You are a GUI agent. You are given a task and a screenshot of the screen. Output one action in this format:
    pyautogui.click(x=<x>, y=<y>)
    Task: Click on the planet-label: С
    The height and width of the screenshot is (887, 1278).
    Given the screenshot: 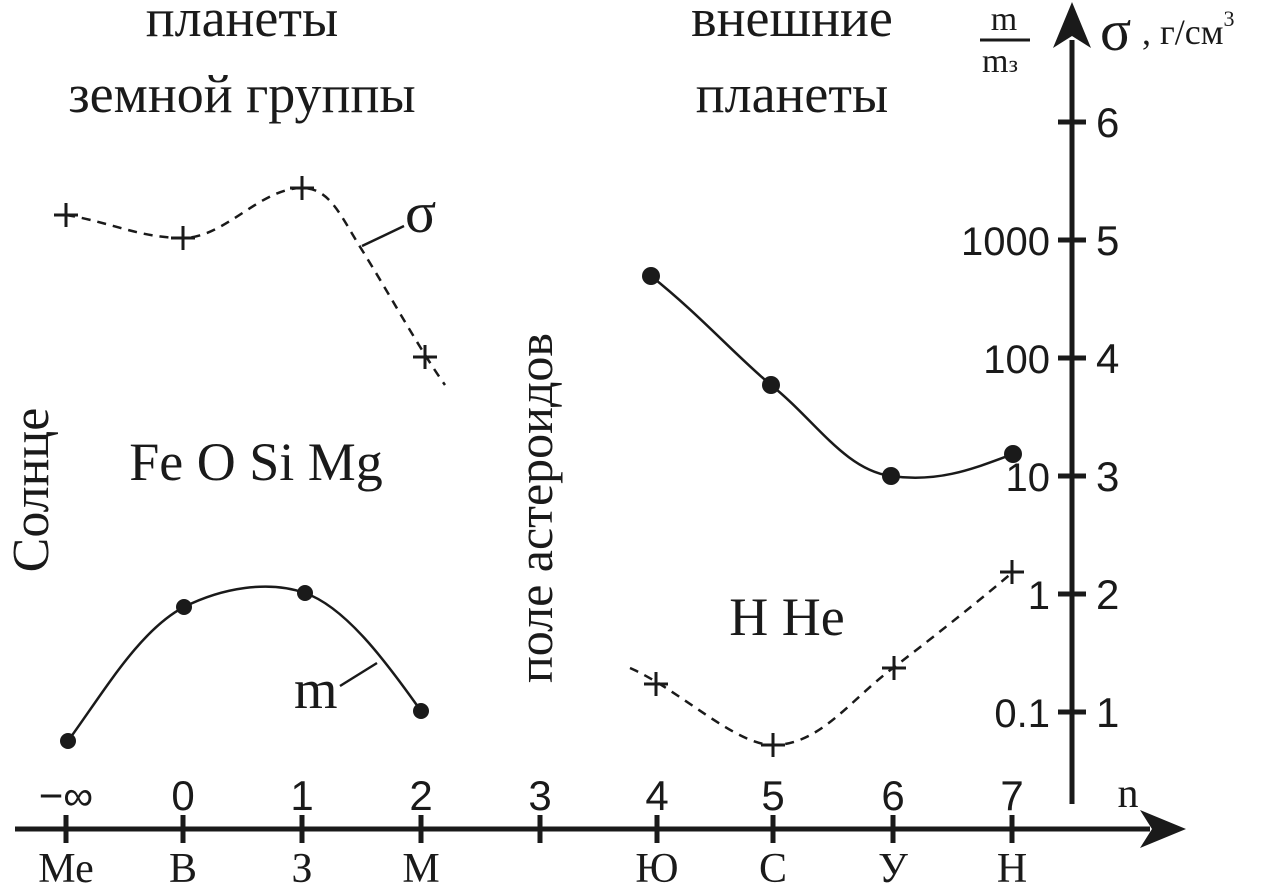 What is the action you would take?
    pyautogui.click(x=773, y=866)
    